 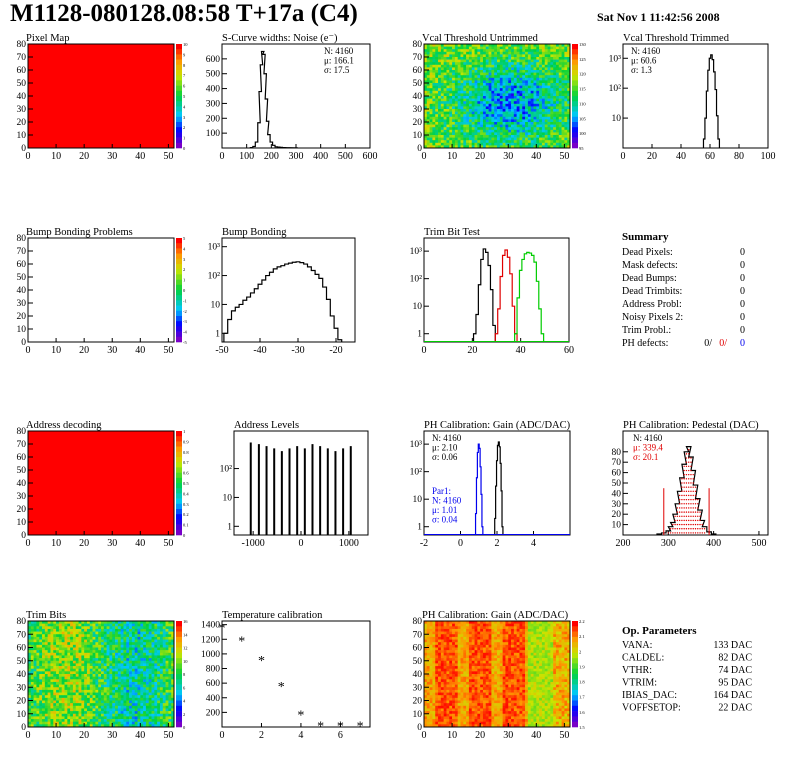 What do you see at coordinates (282, 291) in the screenshot?
I see `panel-bump-bonding: Bump Bonding -50 -40 -30 -20 1 10 10² 10³` at bounding box center [282, 291].